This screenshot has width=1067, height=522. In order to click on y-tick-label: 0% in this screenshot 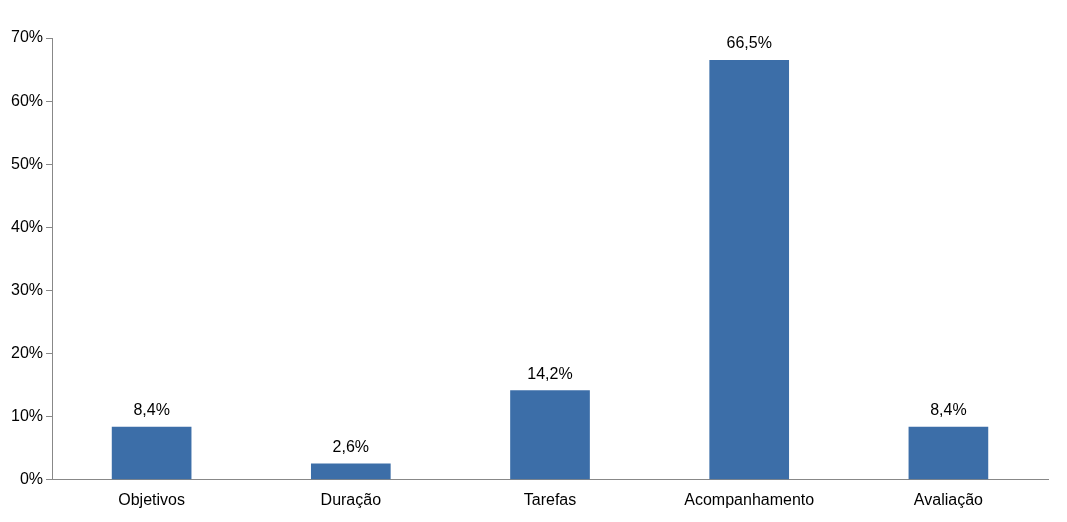, I will do `click(31, 479)`.